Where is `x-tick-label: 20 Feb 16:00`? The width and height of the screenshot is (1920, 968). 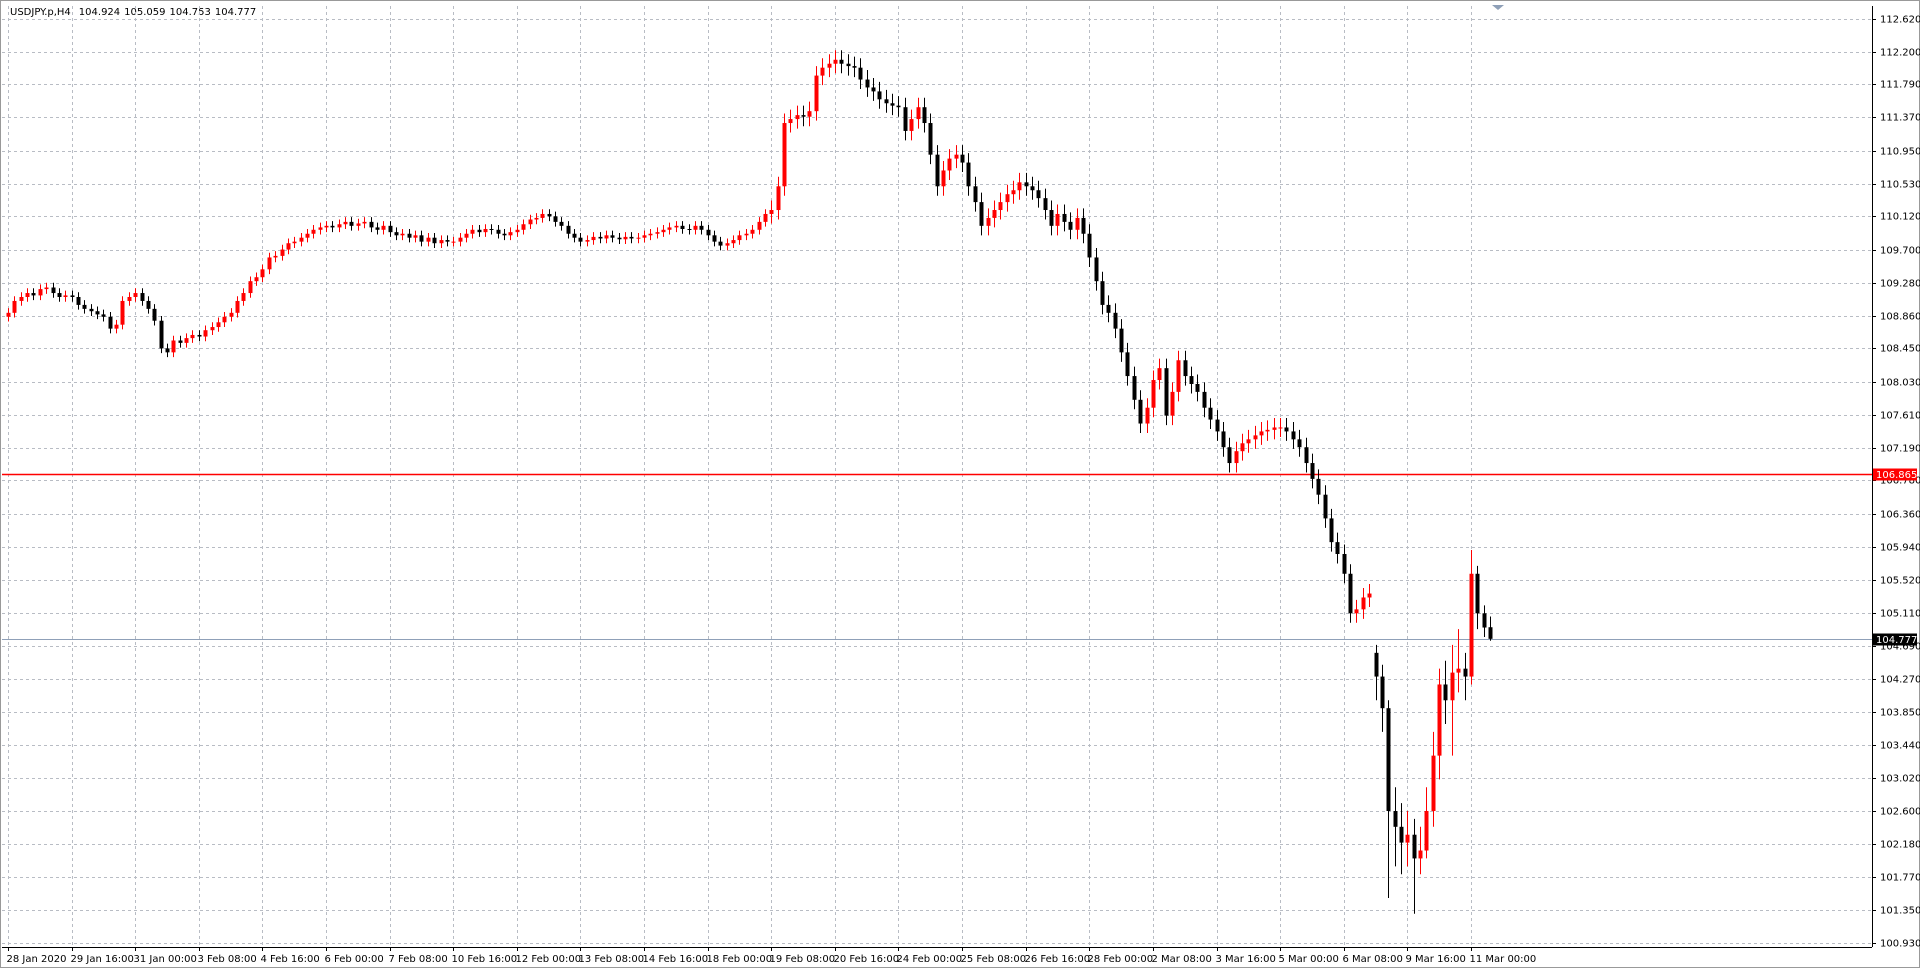 x-tick-label: 20 Feb 16:00 is located at coordinates (867, 959).